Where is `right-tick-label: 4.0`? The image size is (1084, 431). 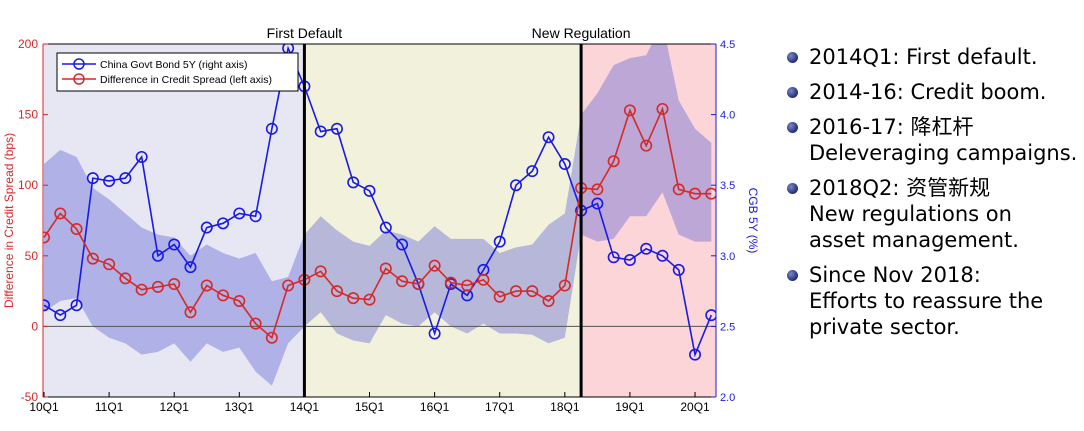 right-tick-label: 4.0 is located at coordinates (727, 116).